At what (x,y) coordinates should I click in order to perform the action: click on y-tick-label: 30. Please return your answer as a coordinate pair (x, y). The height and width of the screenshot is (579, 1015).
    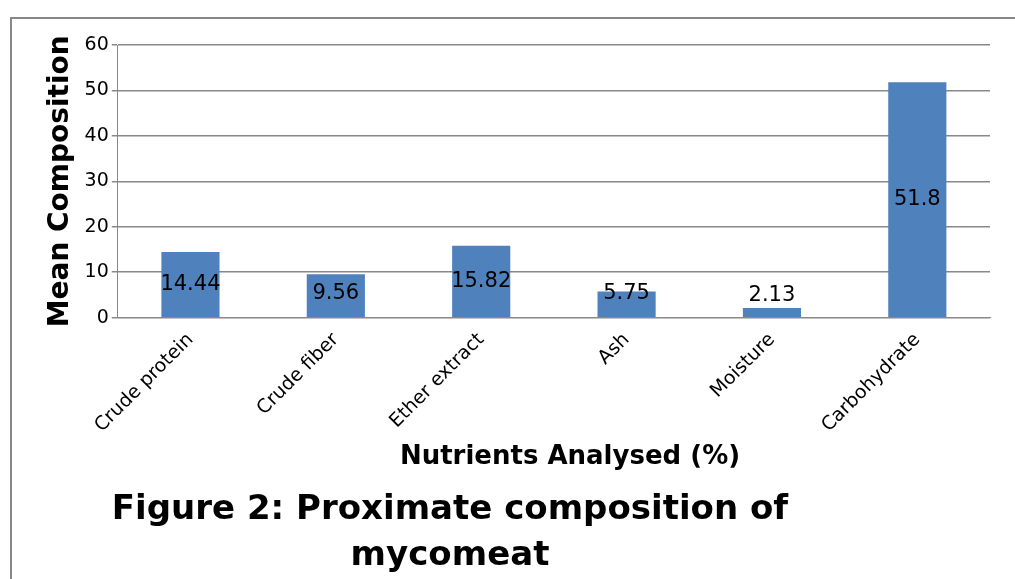
    Looking at the image, I should click on (96, 179).